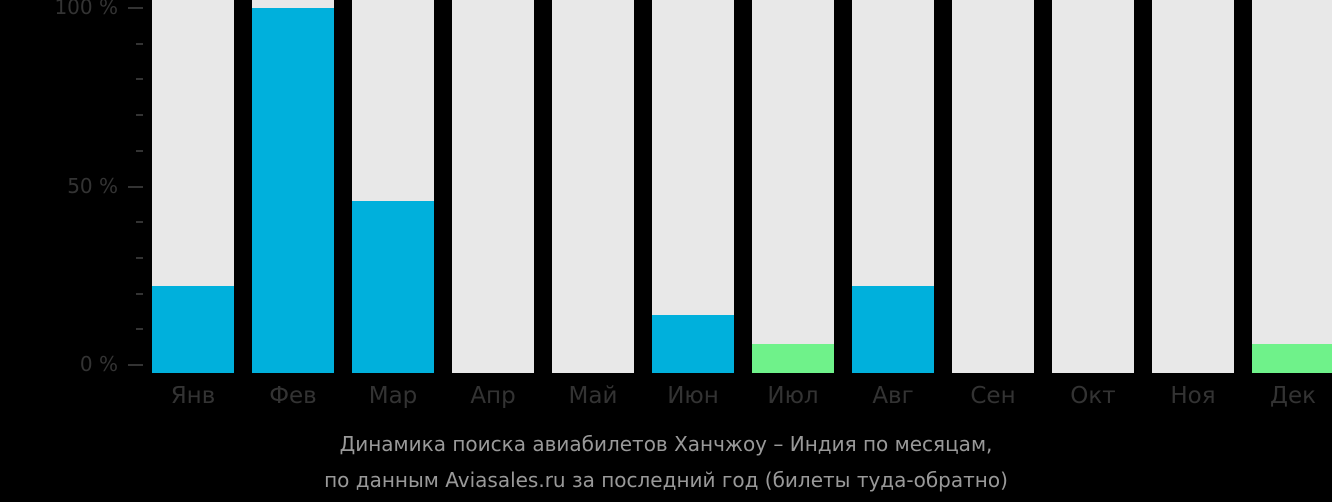 This screenshot has width=1332, height=502. Describe the element at coordinates (493, 396) in the screenshot. I see `x-tick-label: Апр` at that location.